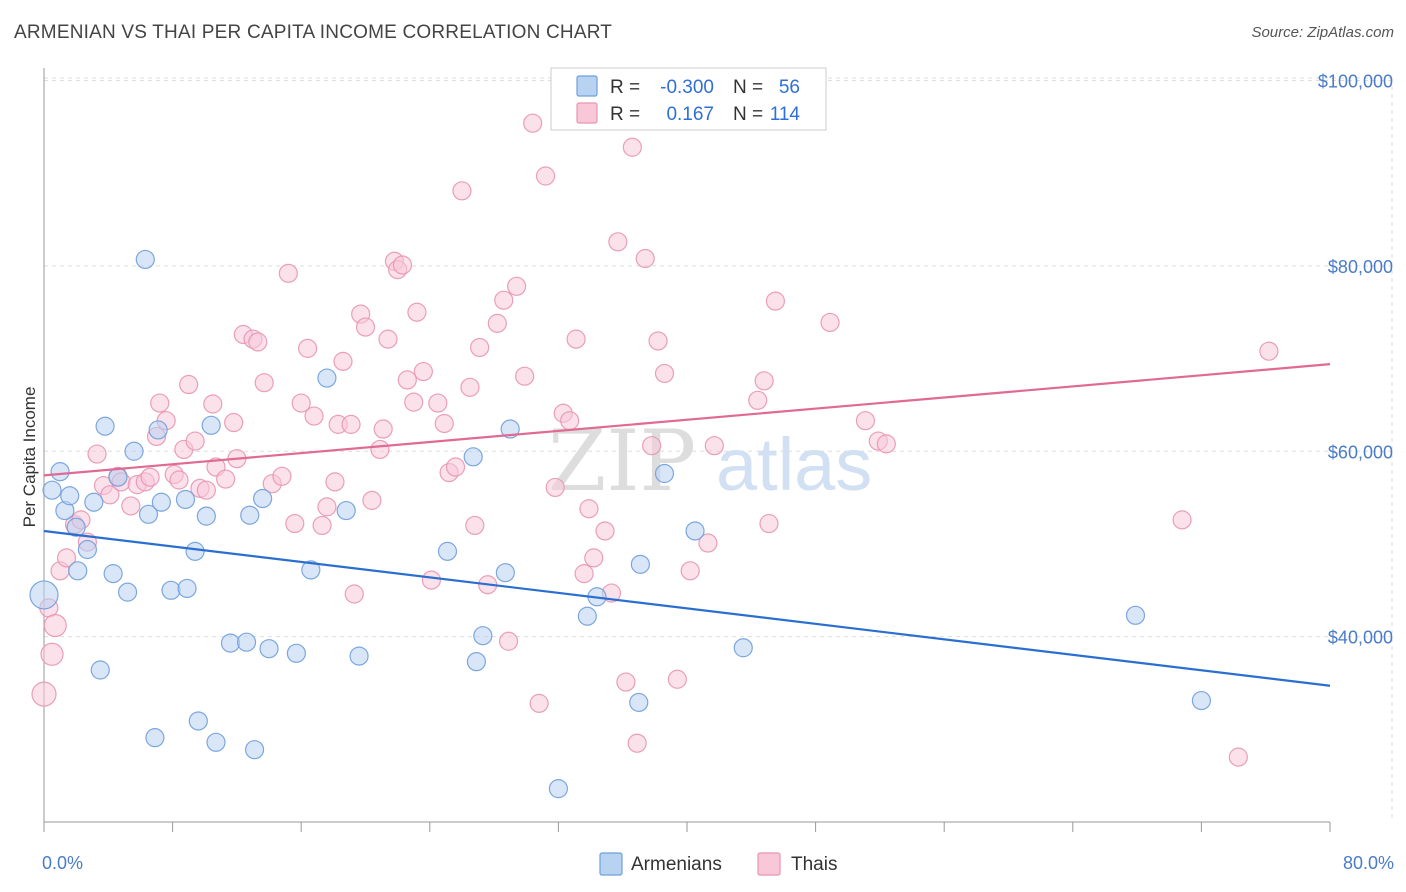  I want to click on x-tick-labels: 0.0% 80.0%, so click(718, 863).